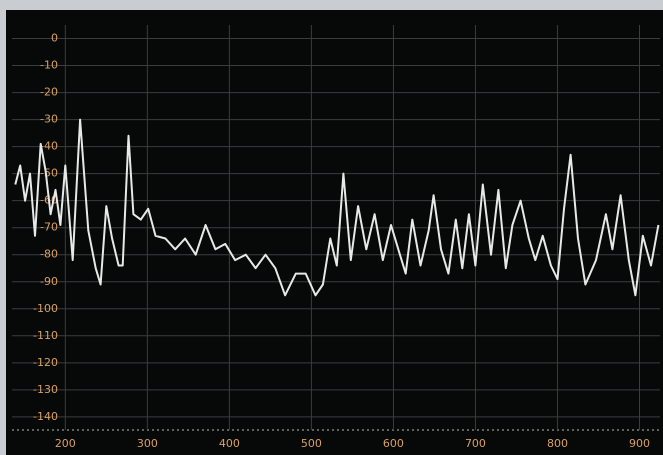 This screenshot has width=663, height=455. Describe the element at coordinates (393, 443) in the screenshot. I see `x-tick-label: 600` at that location.